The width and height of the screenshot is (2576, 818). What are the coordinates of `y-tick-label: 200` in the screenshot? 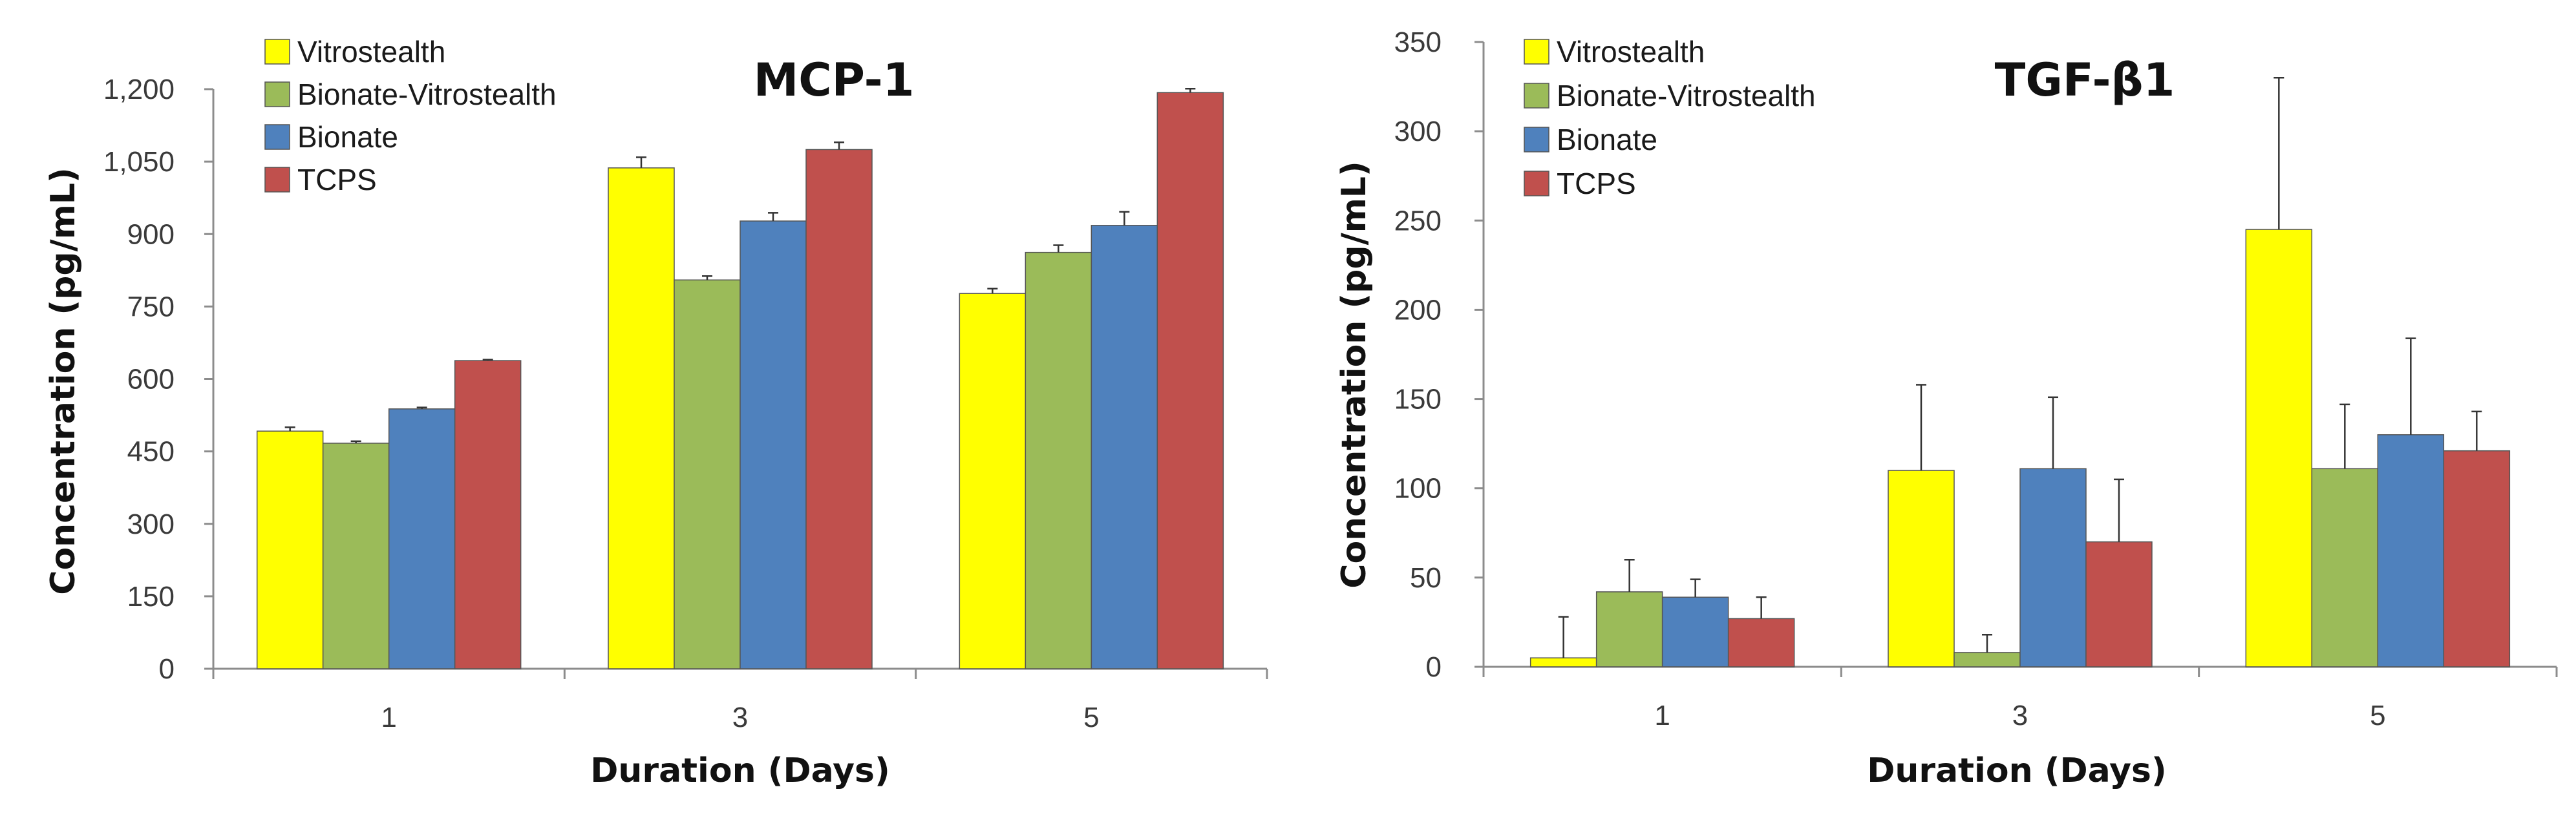 It's located at (1418, 310).